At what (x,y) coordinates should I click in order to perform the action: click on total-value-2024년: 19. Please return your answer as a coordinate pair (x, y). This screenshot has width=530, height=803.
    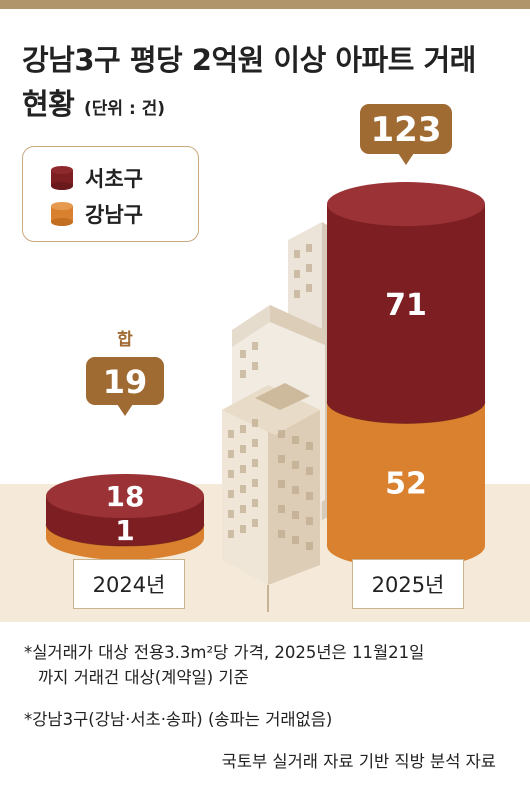
    Looking at the image, I should click on (125, 382).